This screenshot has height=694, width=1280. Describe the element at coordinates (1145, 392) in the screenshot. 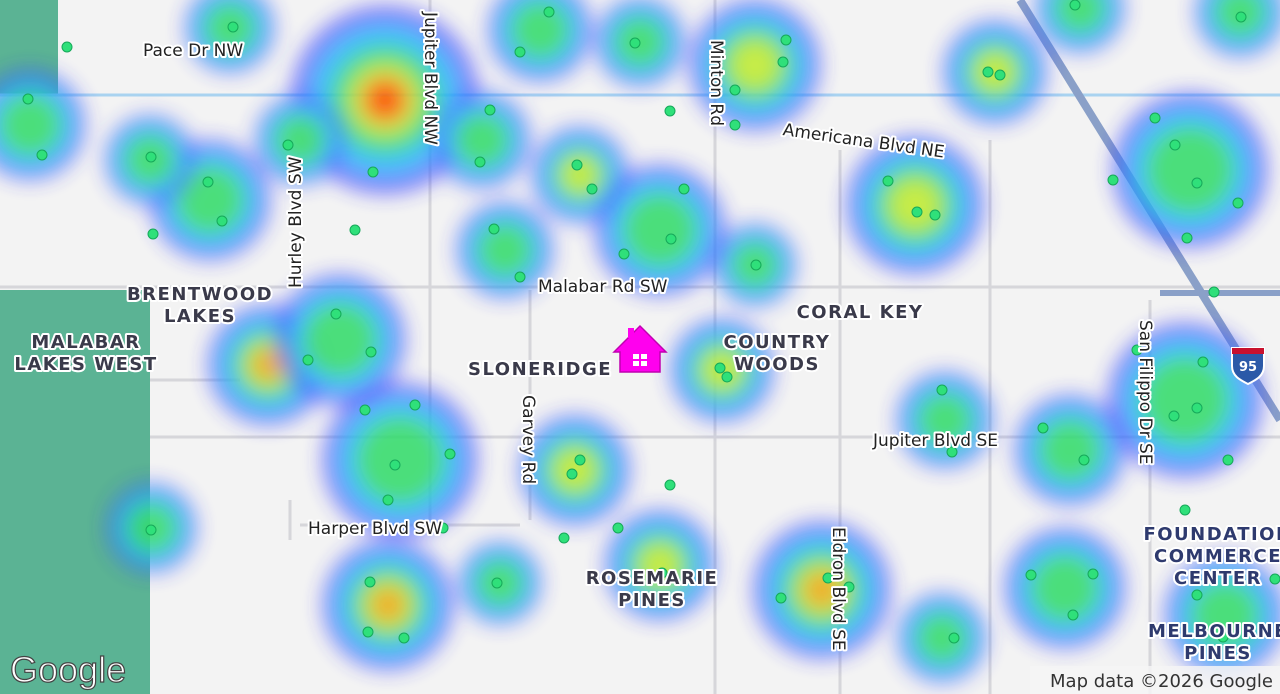

I see `road-label: San Filippo Dr SE` at that location.